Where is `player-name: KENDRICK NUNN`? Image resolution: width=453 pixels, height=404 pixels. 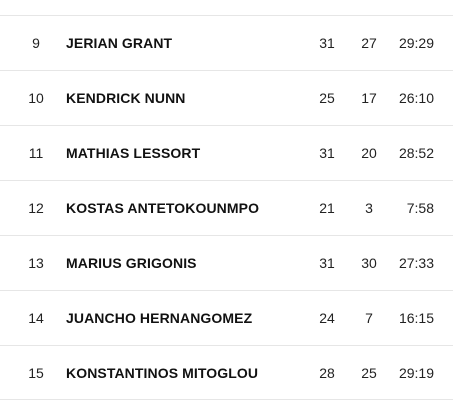
player-name: KENDRICK NUNN is located at coordinates (126, 98).